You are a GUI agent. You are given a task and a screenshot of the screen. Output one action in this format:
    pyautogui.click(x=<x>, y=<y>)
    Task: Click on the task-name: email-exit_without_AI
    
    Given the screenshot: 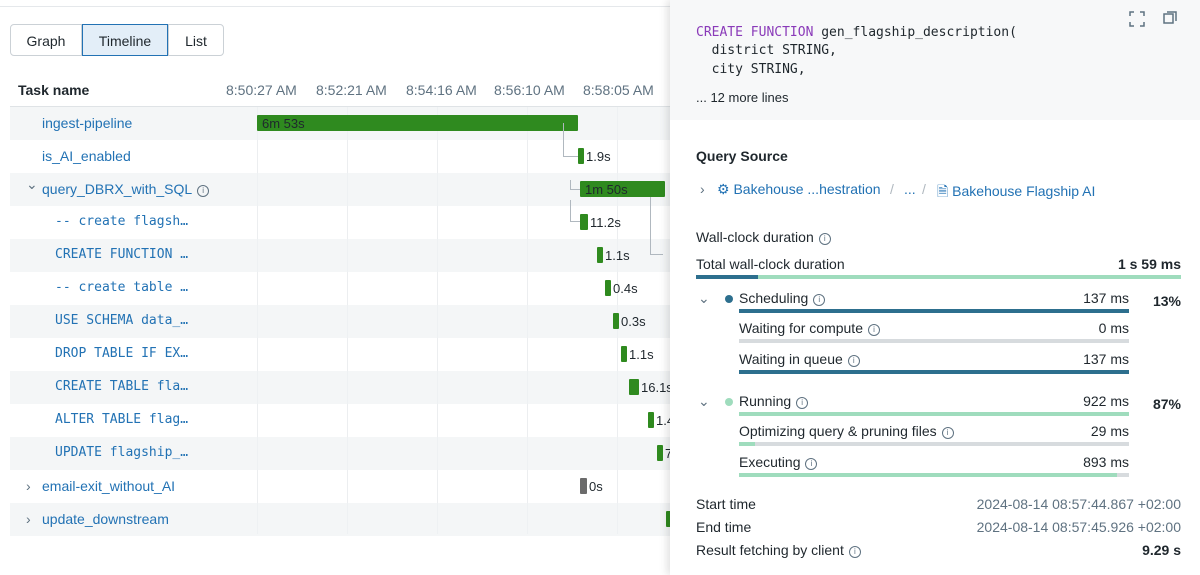 What is the action you would take?
    pyautogui.click(x=109, y=486)
    